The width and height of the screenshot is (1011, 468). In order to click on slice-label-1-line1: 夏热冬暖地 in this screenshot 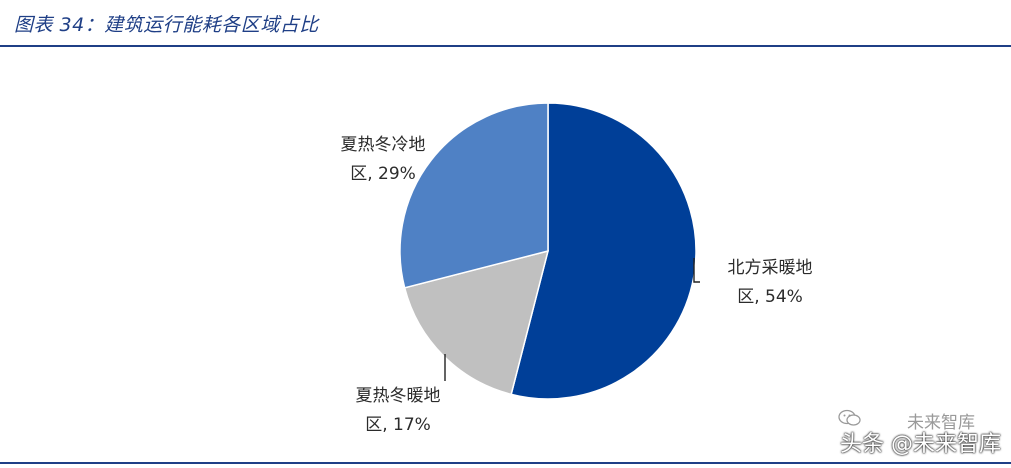, I will do `click(398, 396)`.